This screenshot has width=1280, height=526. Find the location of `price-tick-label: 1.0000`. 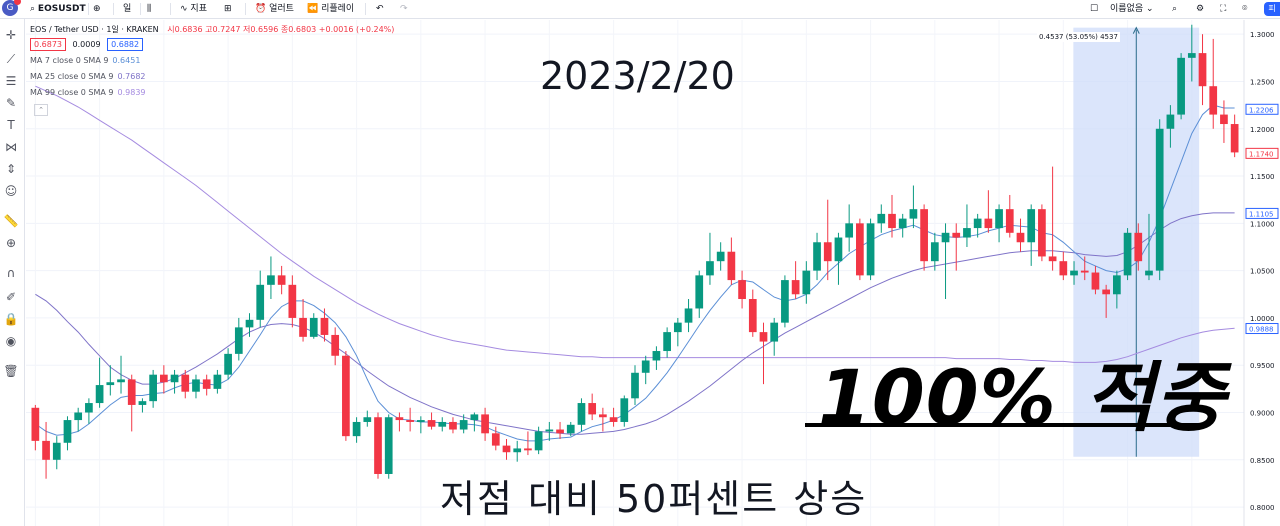

price-tick-label: 1.0000 is located at coordinates (1262, 319).